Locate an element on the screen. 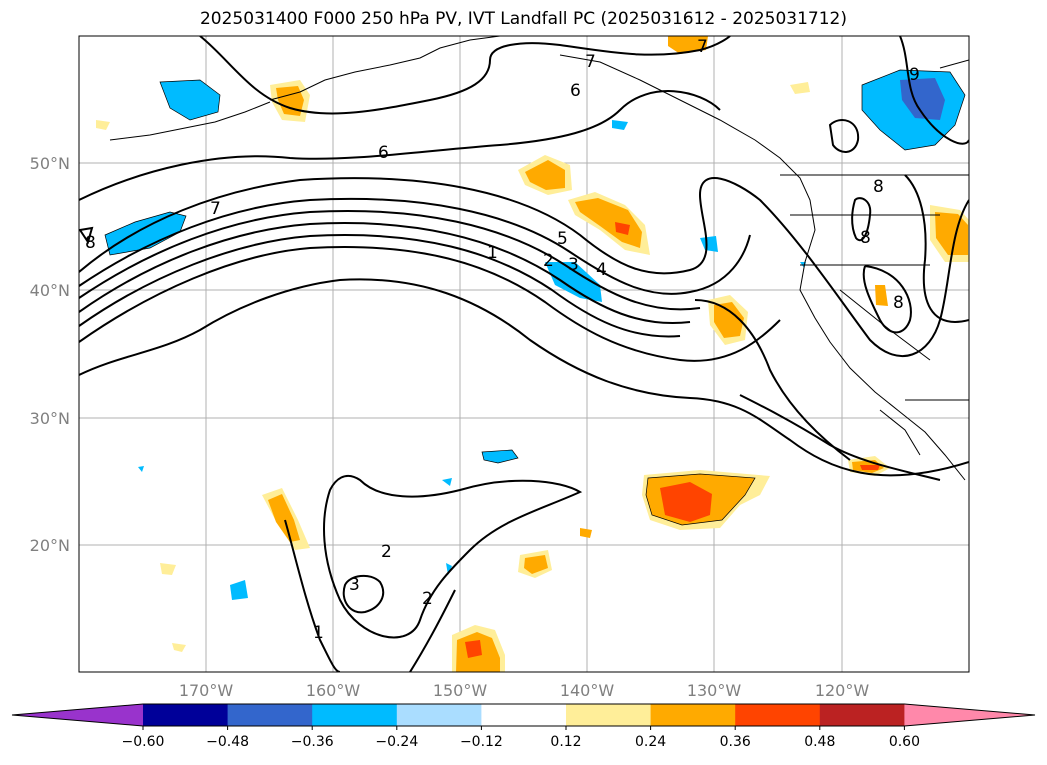 The width and height of the screenshot is (1047, 765). lon-label: 160°W is located at coordinates (333, 690).